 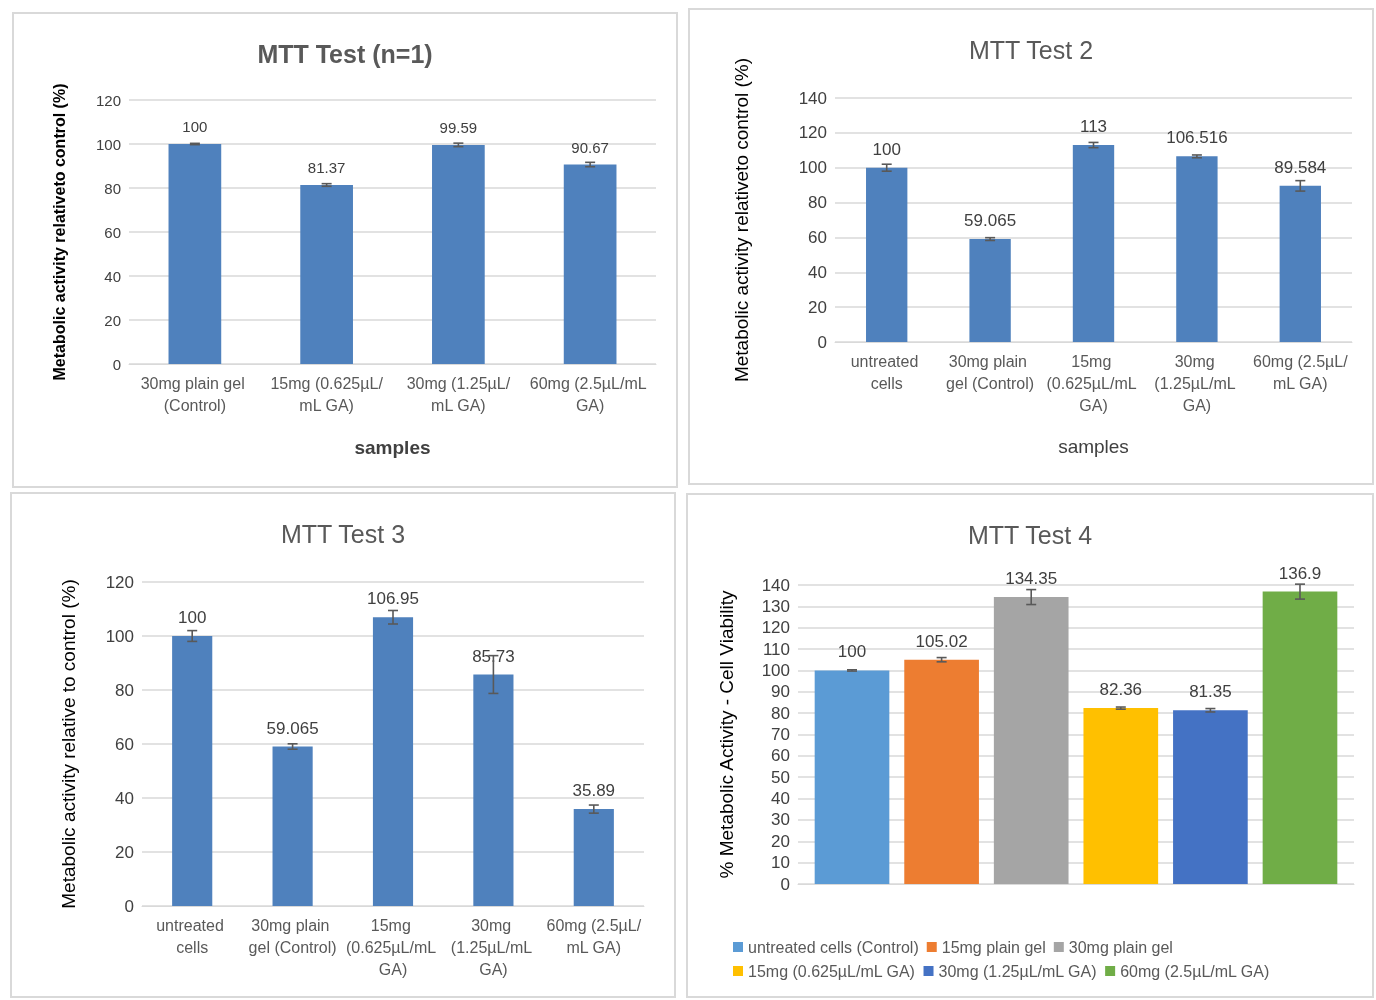 I want to click on chart-title: MTT Test 2, so click(x=1031, y=49).